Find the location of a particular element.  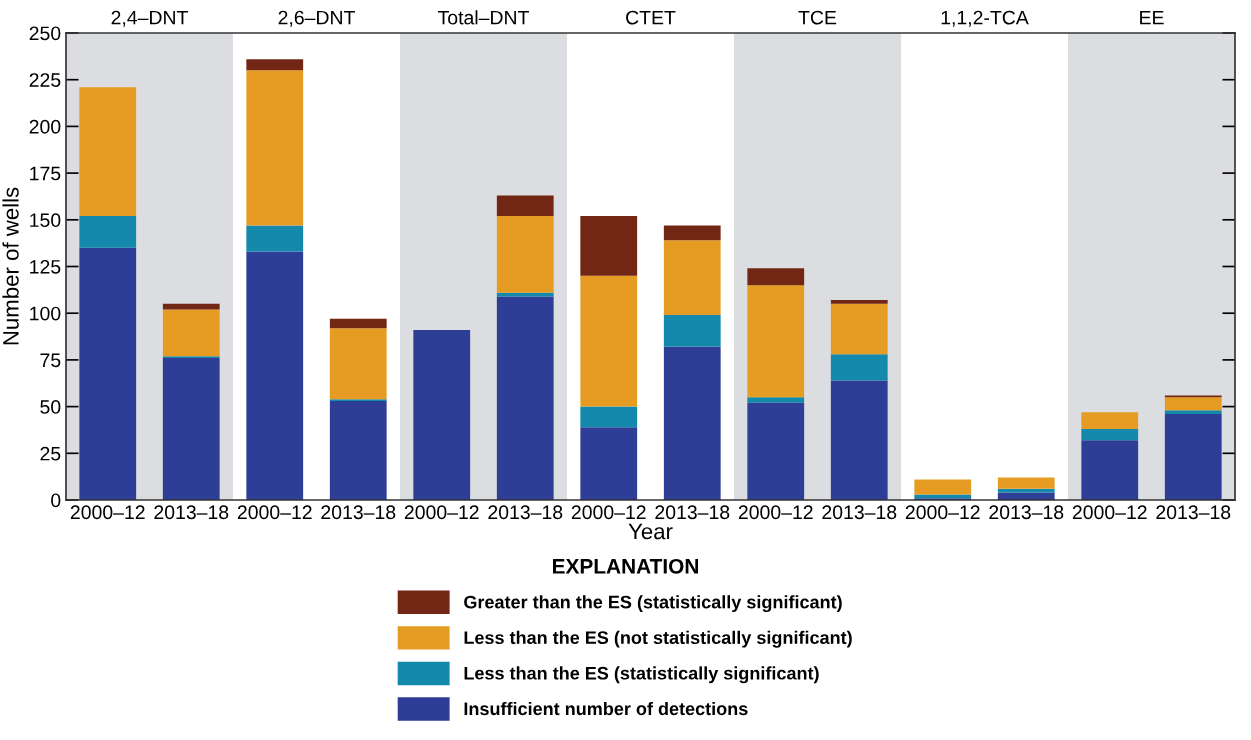

text: 2,6–DNT is located at coordinates (316, 18).